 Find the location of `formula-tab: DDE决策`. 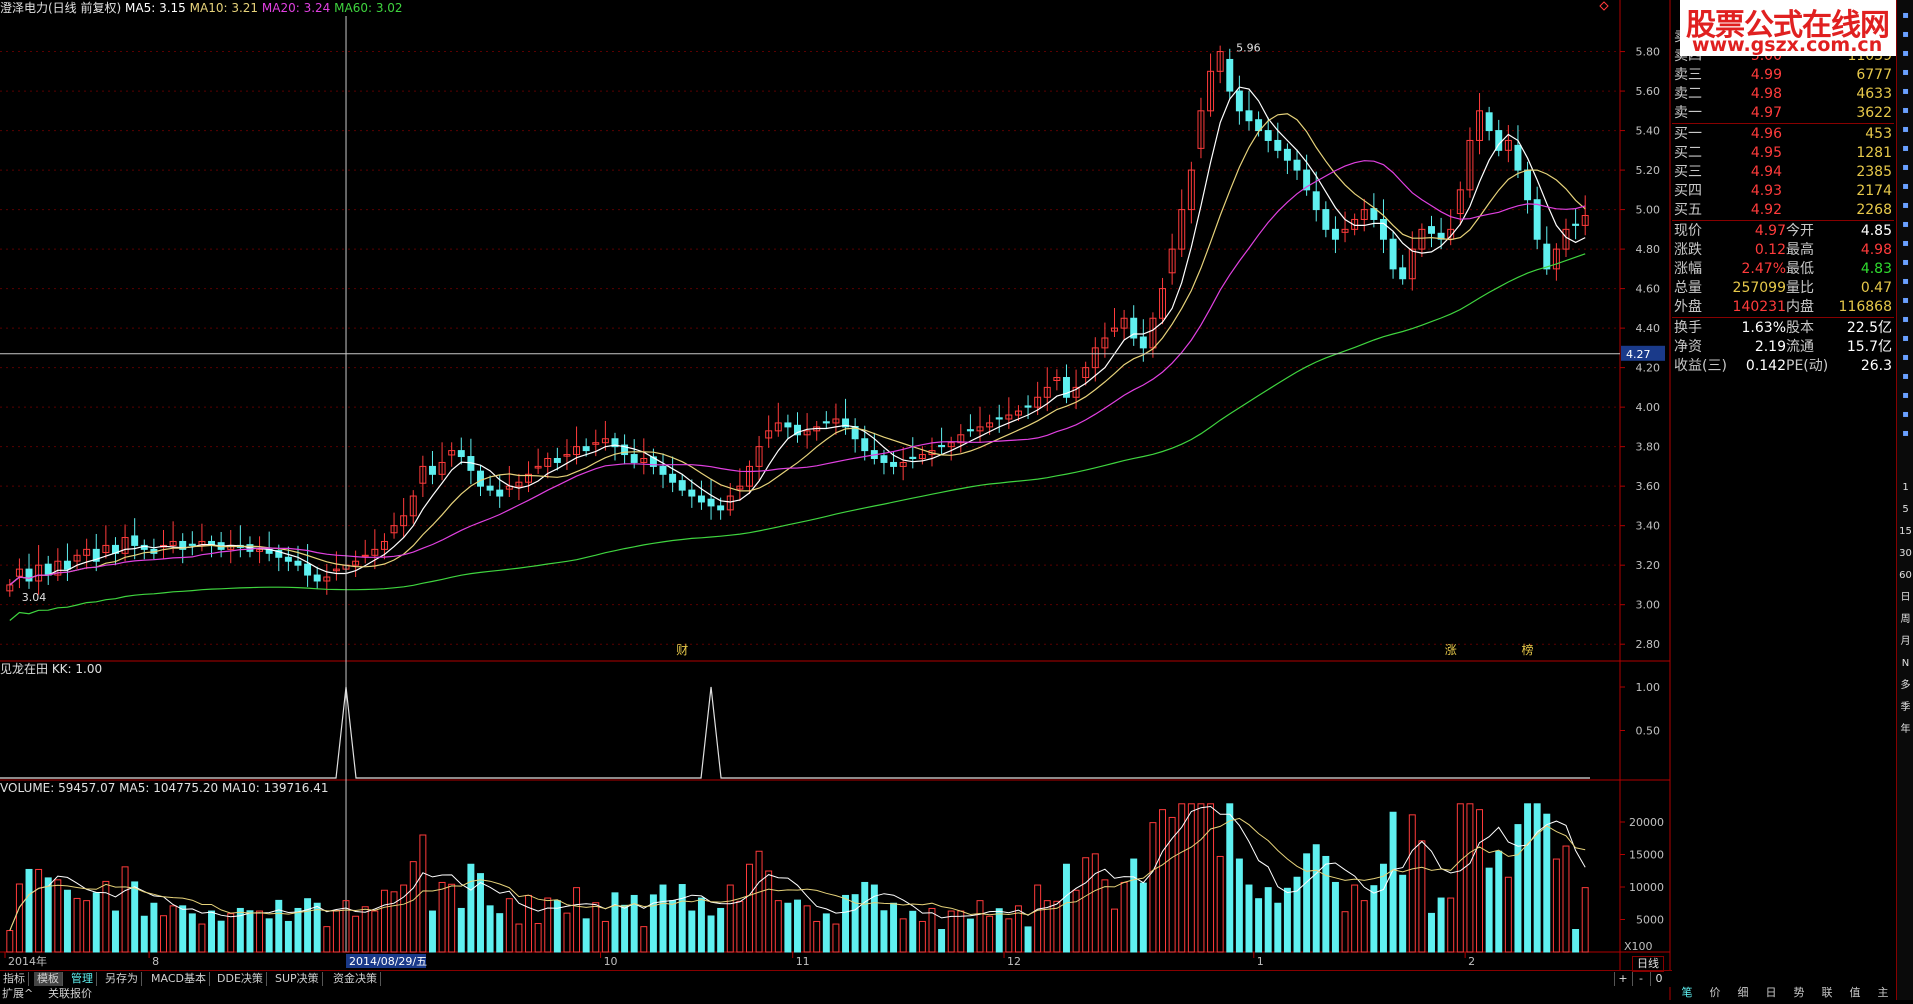

formula-tab: DDE决策 is located at coordinates (240, 979).